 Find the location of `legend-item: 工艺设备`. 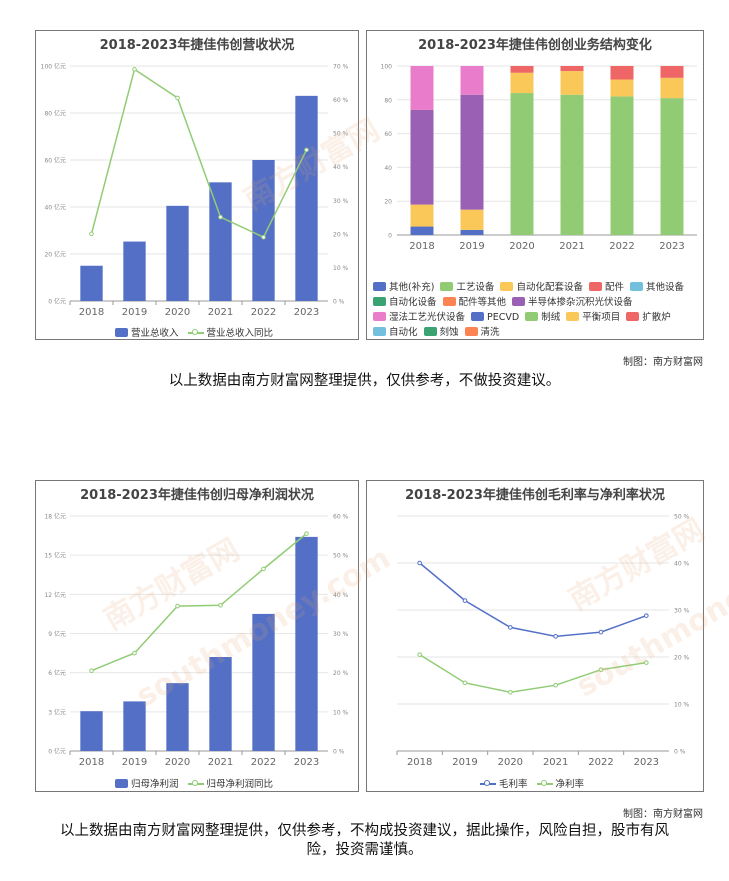

legend-item: 工艺设备 is located at coordinates (467, 286).